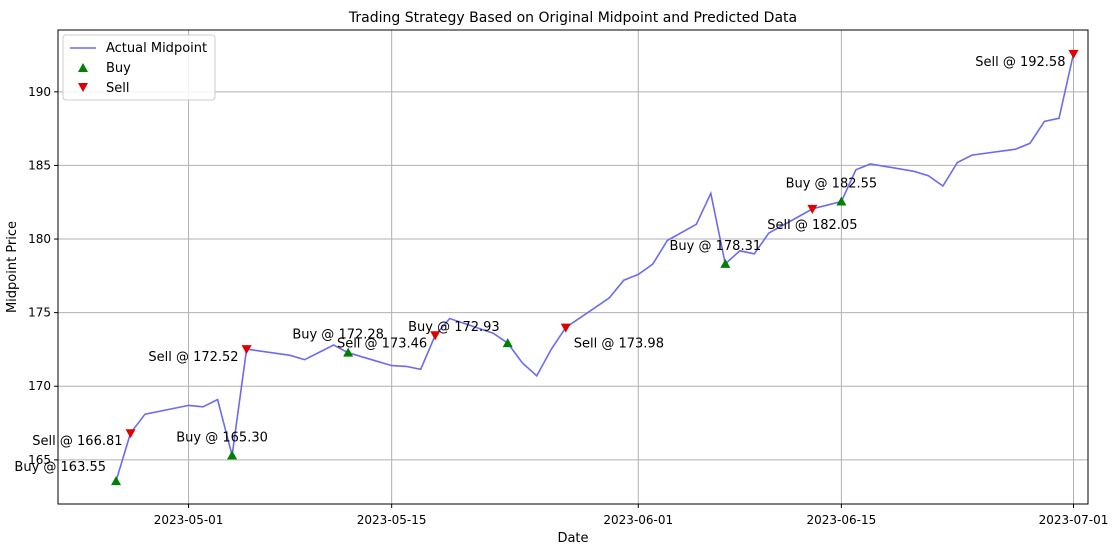 This screenshot has width=1115, height=549. Describe the element at coordinates (118, 68) in the screenshot. I see `legend-label-buy: Buy` at that location.